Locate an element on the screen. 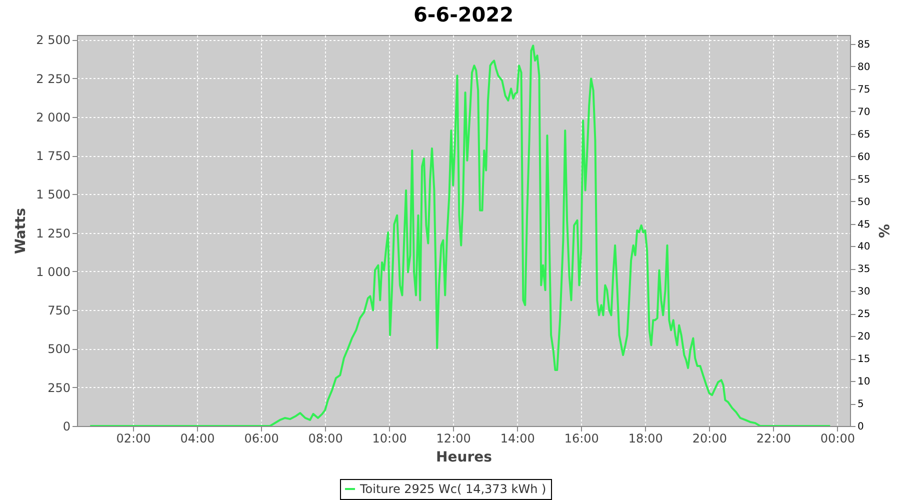 The width and height of the screenshot is (900, 500). x-tick-label: 22:00 is located at coordinates (773, 439).